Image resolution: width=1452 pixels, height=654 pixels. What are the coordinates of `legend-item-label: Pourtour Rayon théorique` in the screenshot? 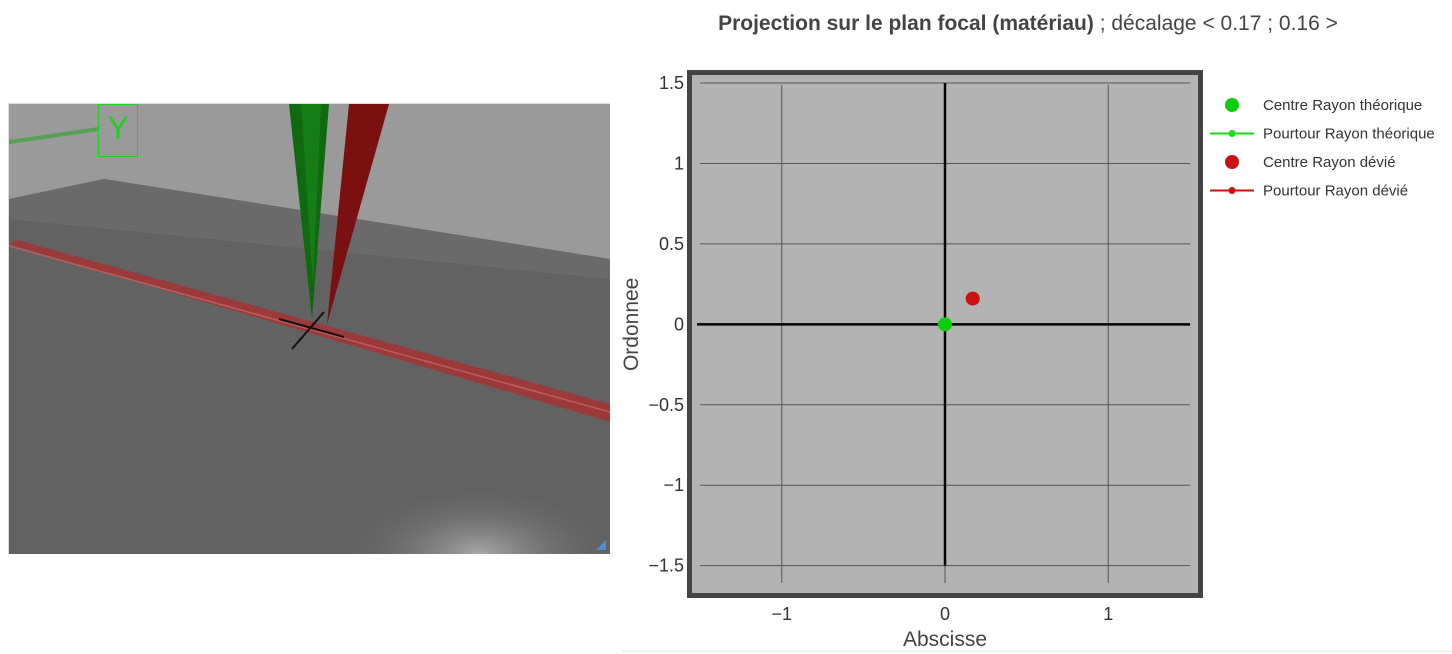 It's located at (1349, 134).